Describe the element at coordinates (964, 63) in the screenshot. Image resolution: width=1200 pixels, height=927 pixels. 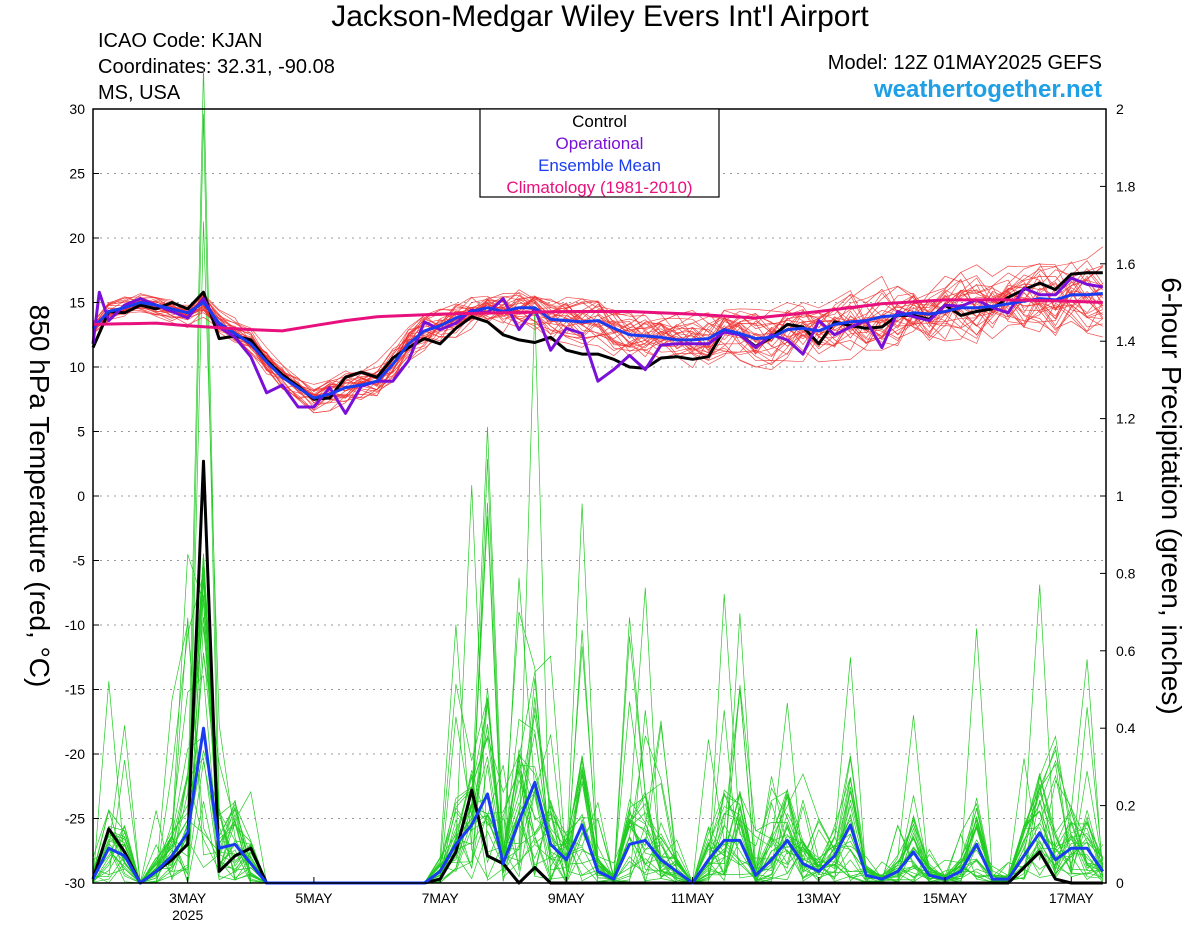
I see `model-run: Model: 12Z 01MAY2025 GEFS` at that location.